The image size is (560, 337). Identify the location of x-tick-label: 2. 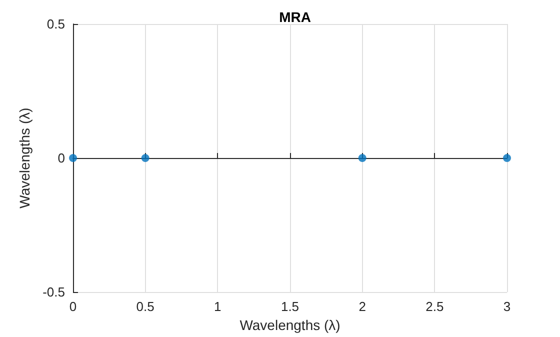
(362, 306).